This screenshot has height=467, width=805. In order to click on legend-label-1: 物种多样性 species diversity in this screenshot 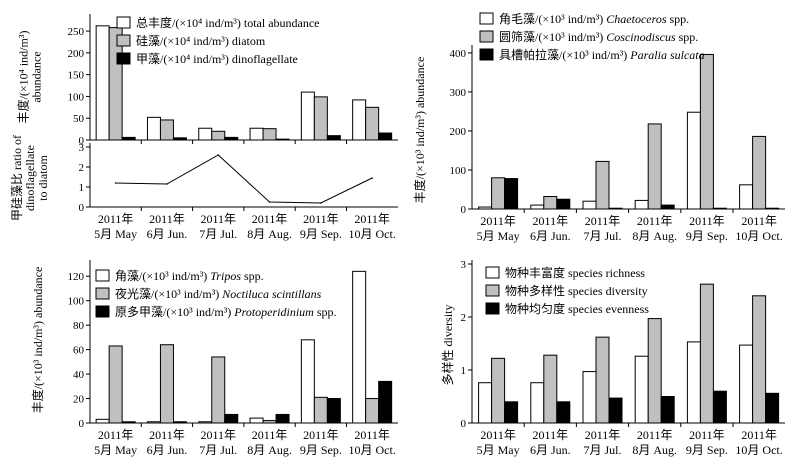, I will do `click(576, 290)`.